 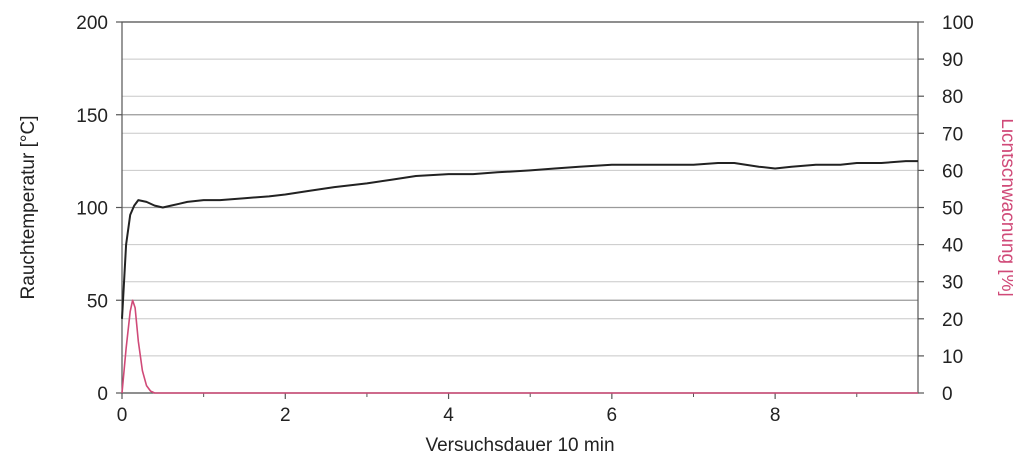 I want to click on y-right-tick-label: 70, so click(x=952, y=134).